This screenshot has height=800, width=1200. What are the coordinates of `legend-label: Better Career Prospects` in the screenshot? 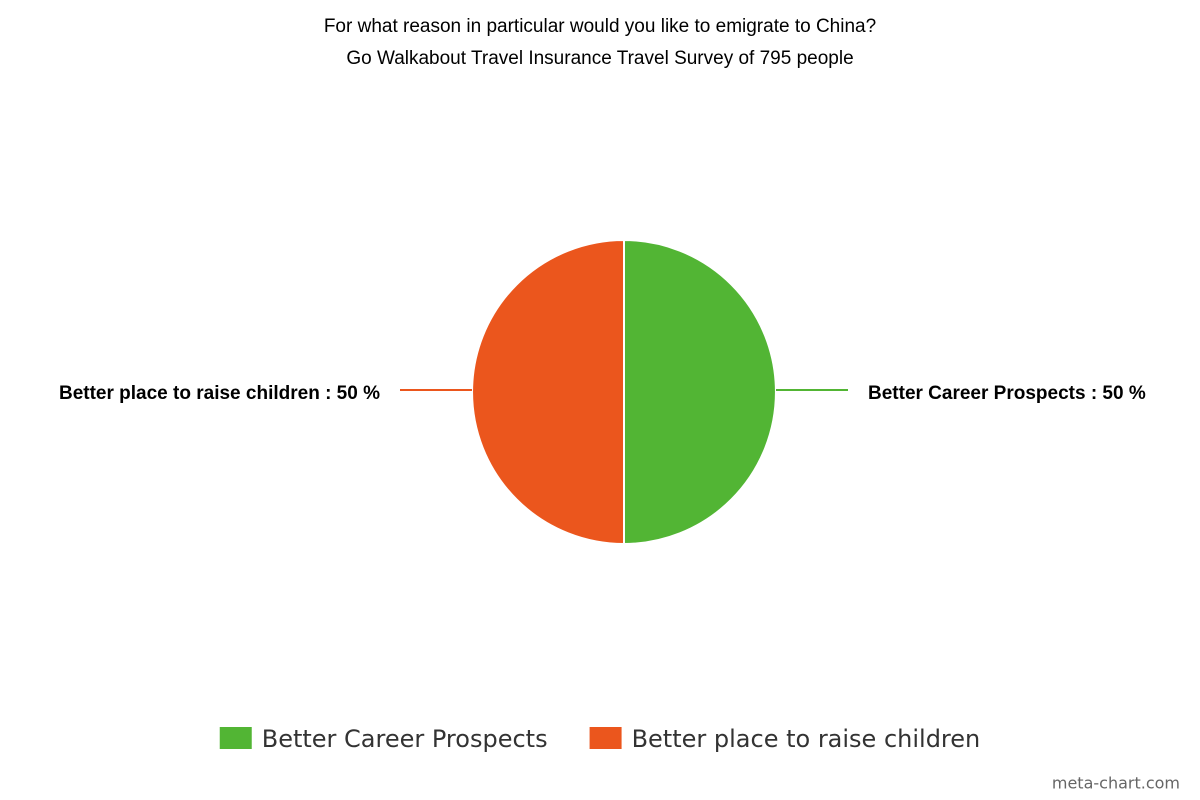 It's located at (405, 739).